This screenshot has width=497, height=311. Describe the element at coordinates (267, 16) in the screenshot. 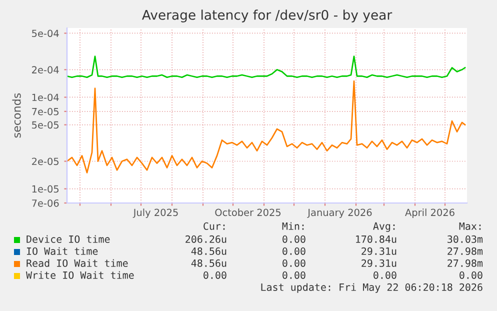

I see `chart-title: Average latency for /dev/sr0 - by year` at that location.